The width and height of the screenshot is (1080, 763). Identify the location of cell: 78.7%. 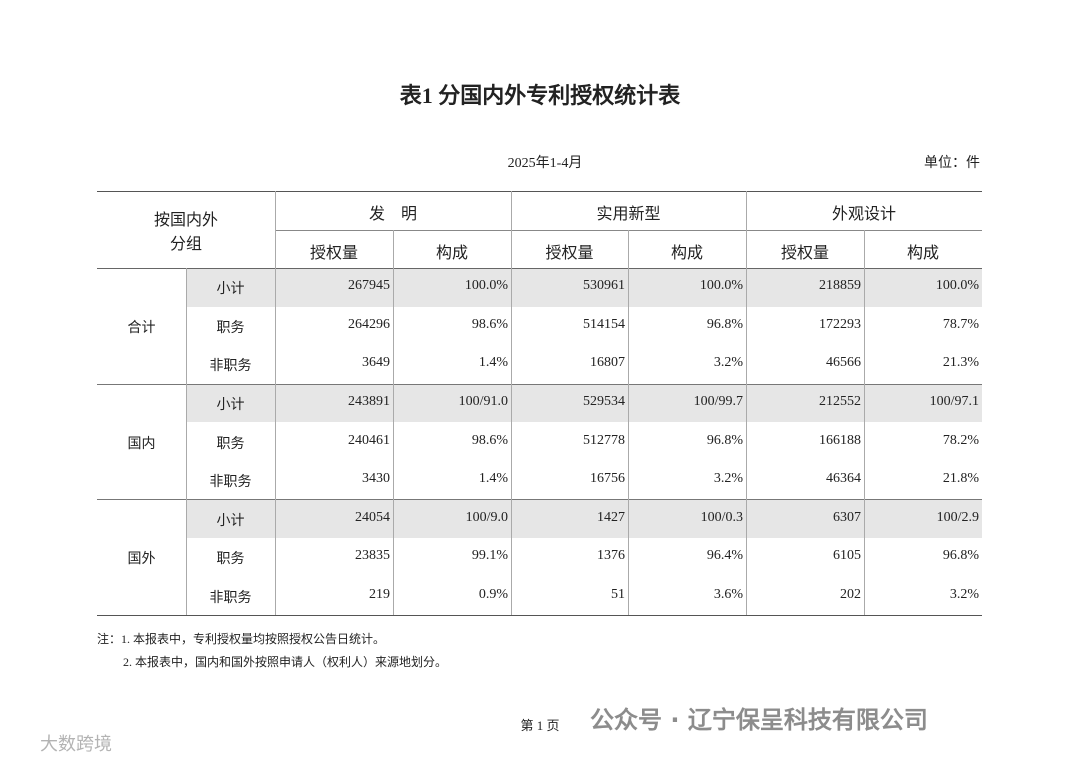
(960, 324).